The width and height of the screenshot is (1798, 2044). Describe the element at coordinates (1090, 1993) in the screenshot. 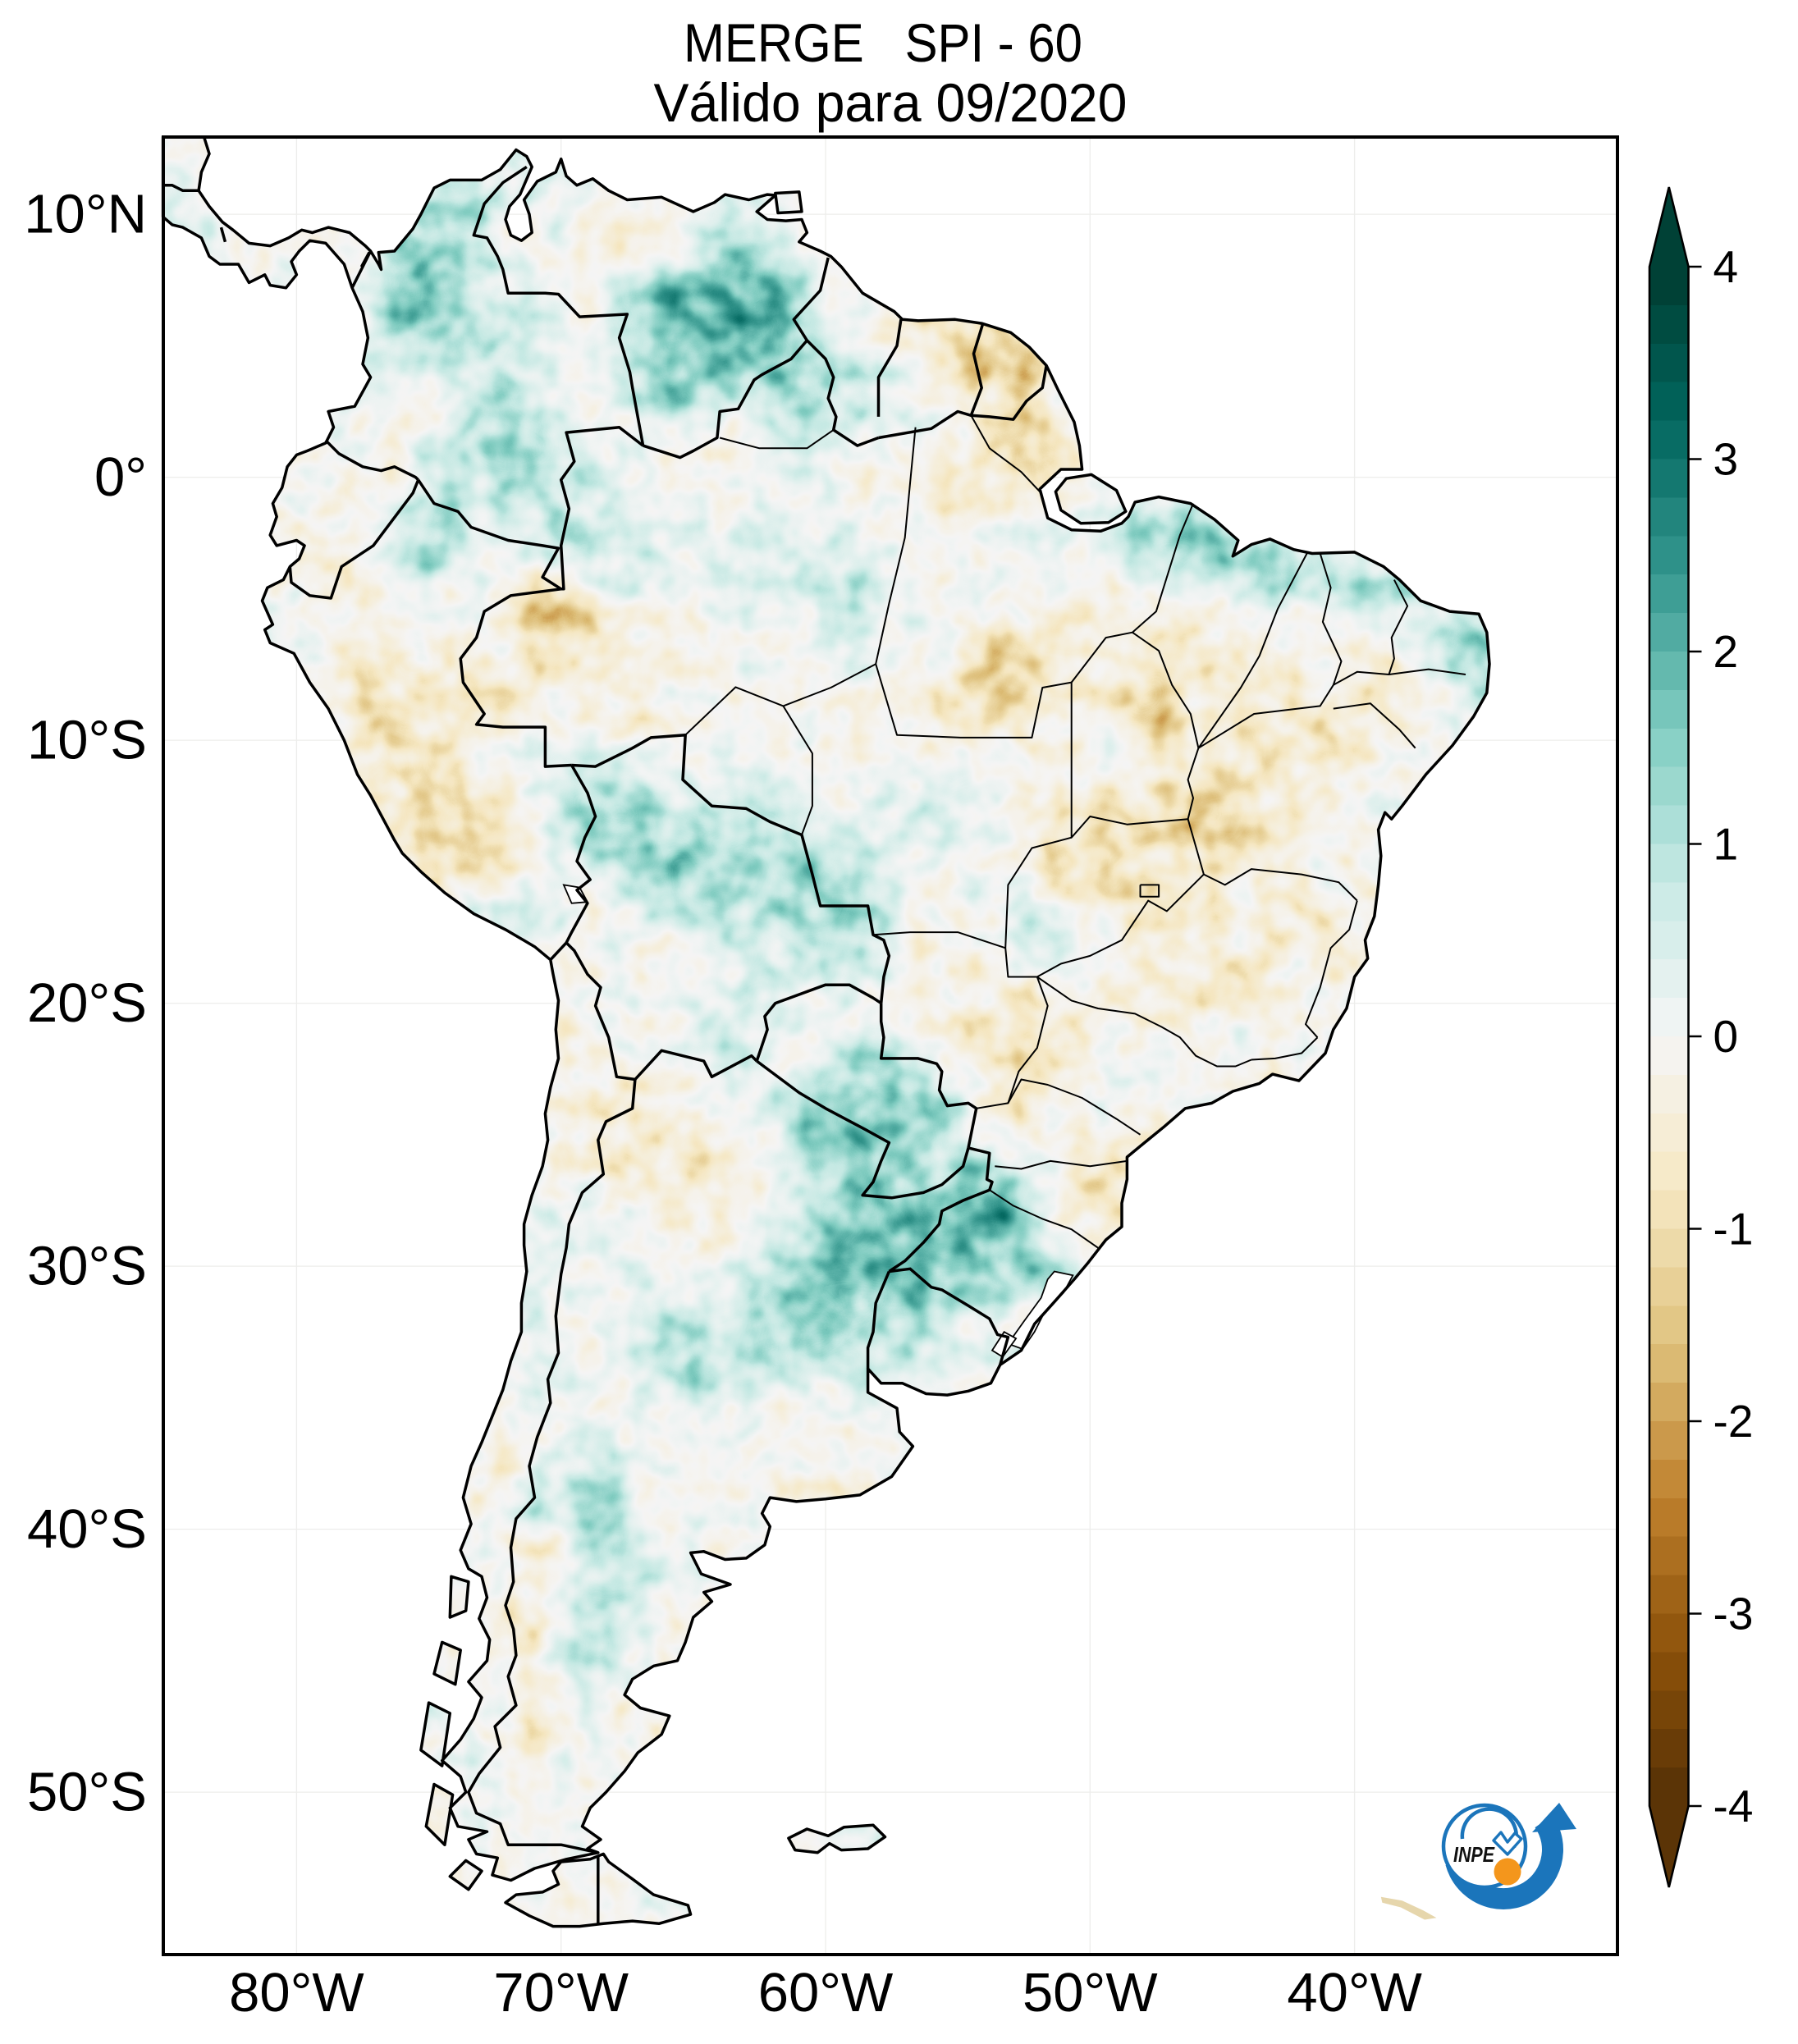

I see `svg-text: 50°W` at that location.